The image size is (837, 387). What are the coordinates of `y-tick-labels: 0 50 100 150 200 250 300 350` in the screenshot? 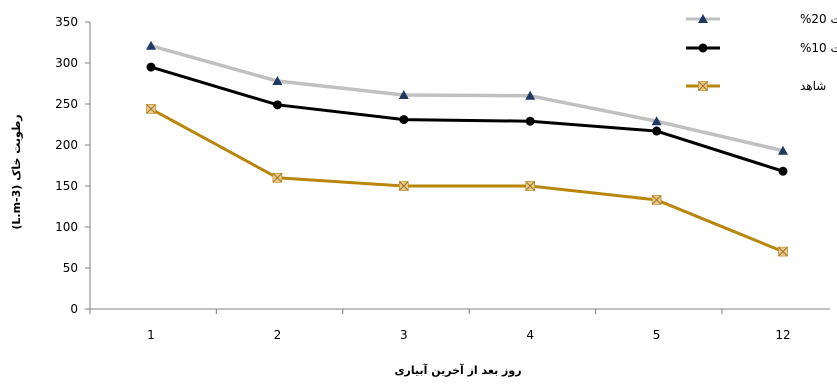 It's located at (66, 165).